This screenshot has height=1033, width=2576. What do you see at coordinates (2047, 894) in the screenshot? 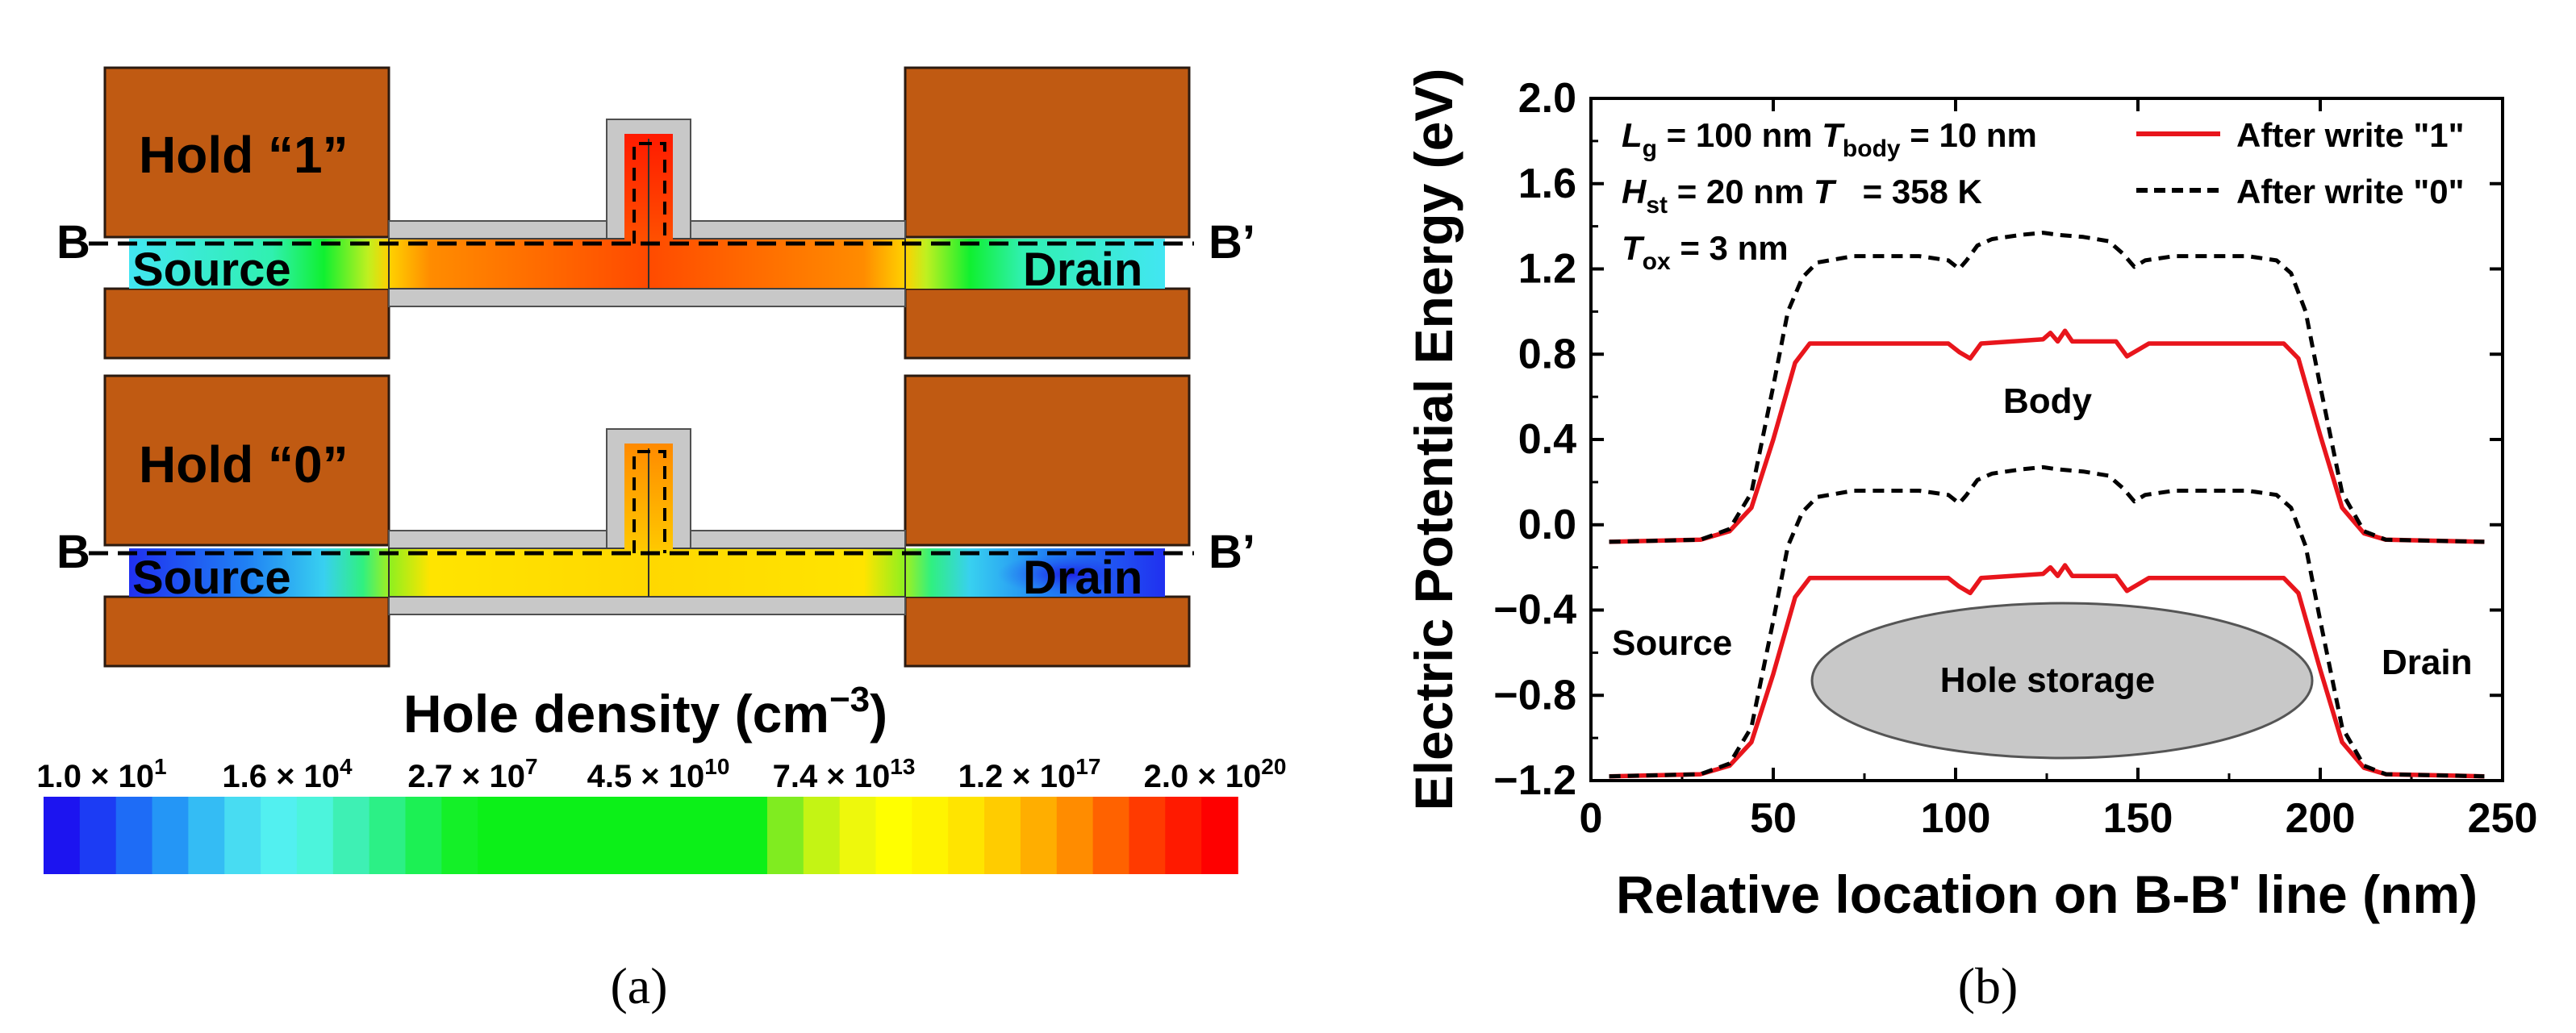
I see `x-axis-label: Relative location on B-B' line (nm)` at bounding box center [2047, 894].